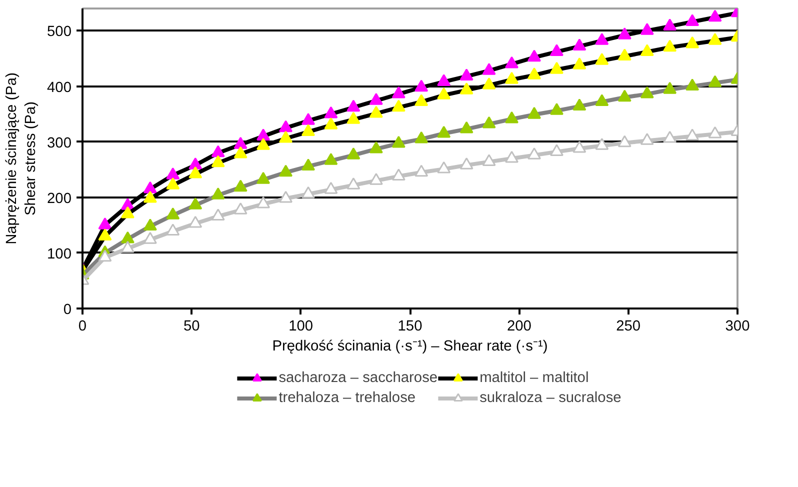  What do you see at coordinates (519, 326) in the screenshot?
I see `x-tick-label: 200` at bounding box center [519, 326].